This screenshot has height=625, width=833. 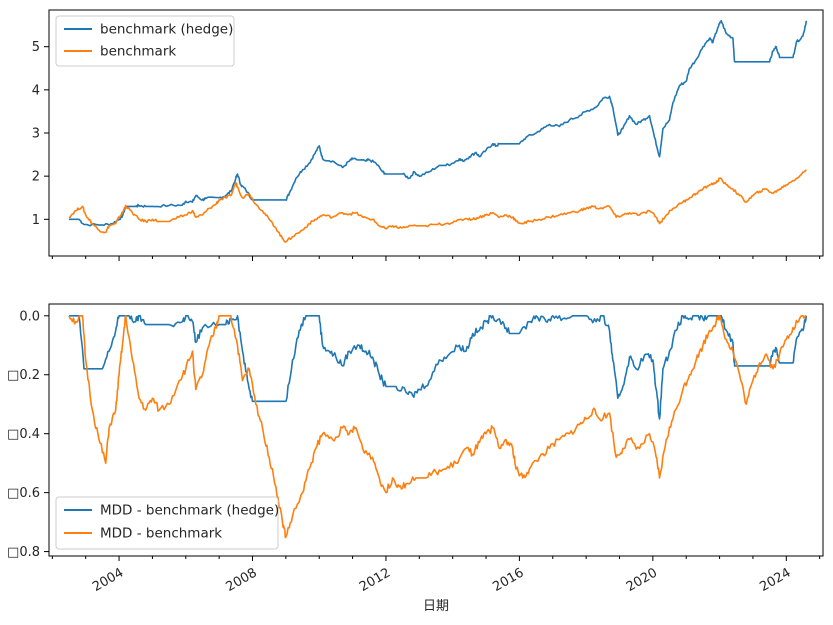 I want to click on x-tick-label: 2016, so click(x=508, y=580).